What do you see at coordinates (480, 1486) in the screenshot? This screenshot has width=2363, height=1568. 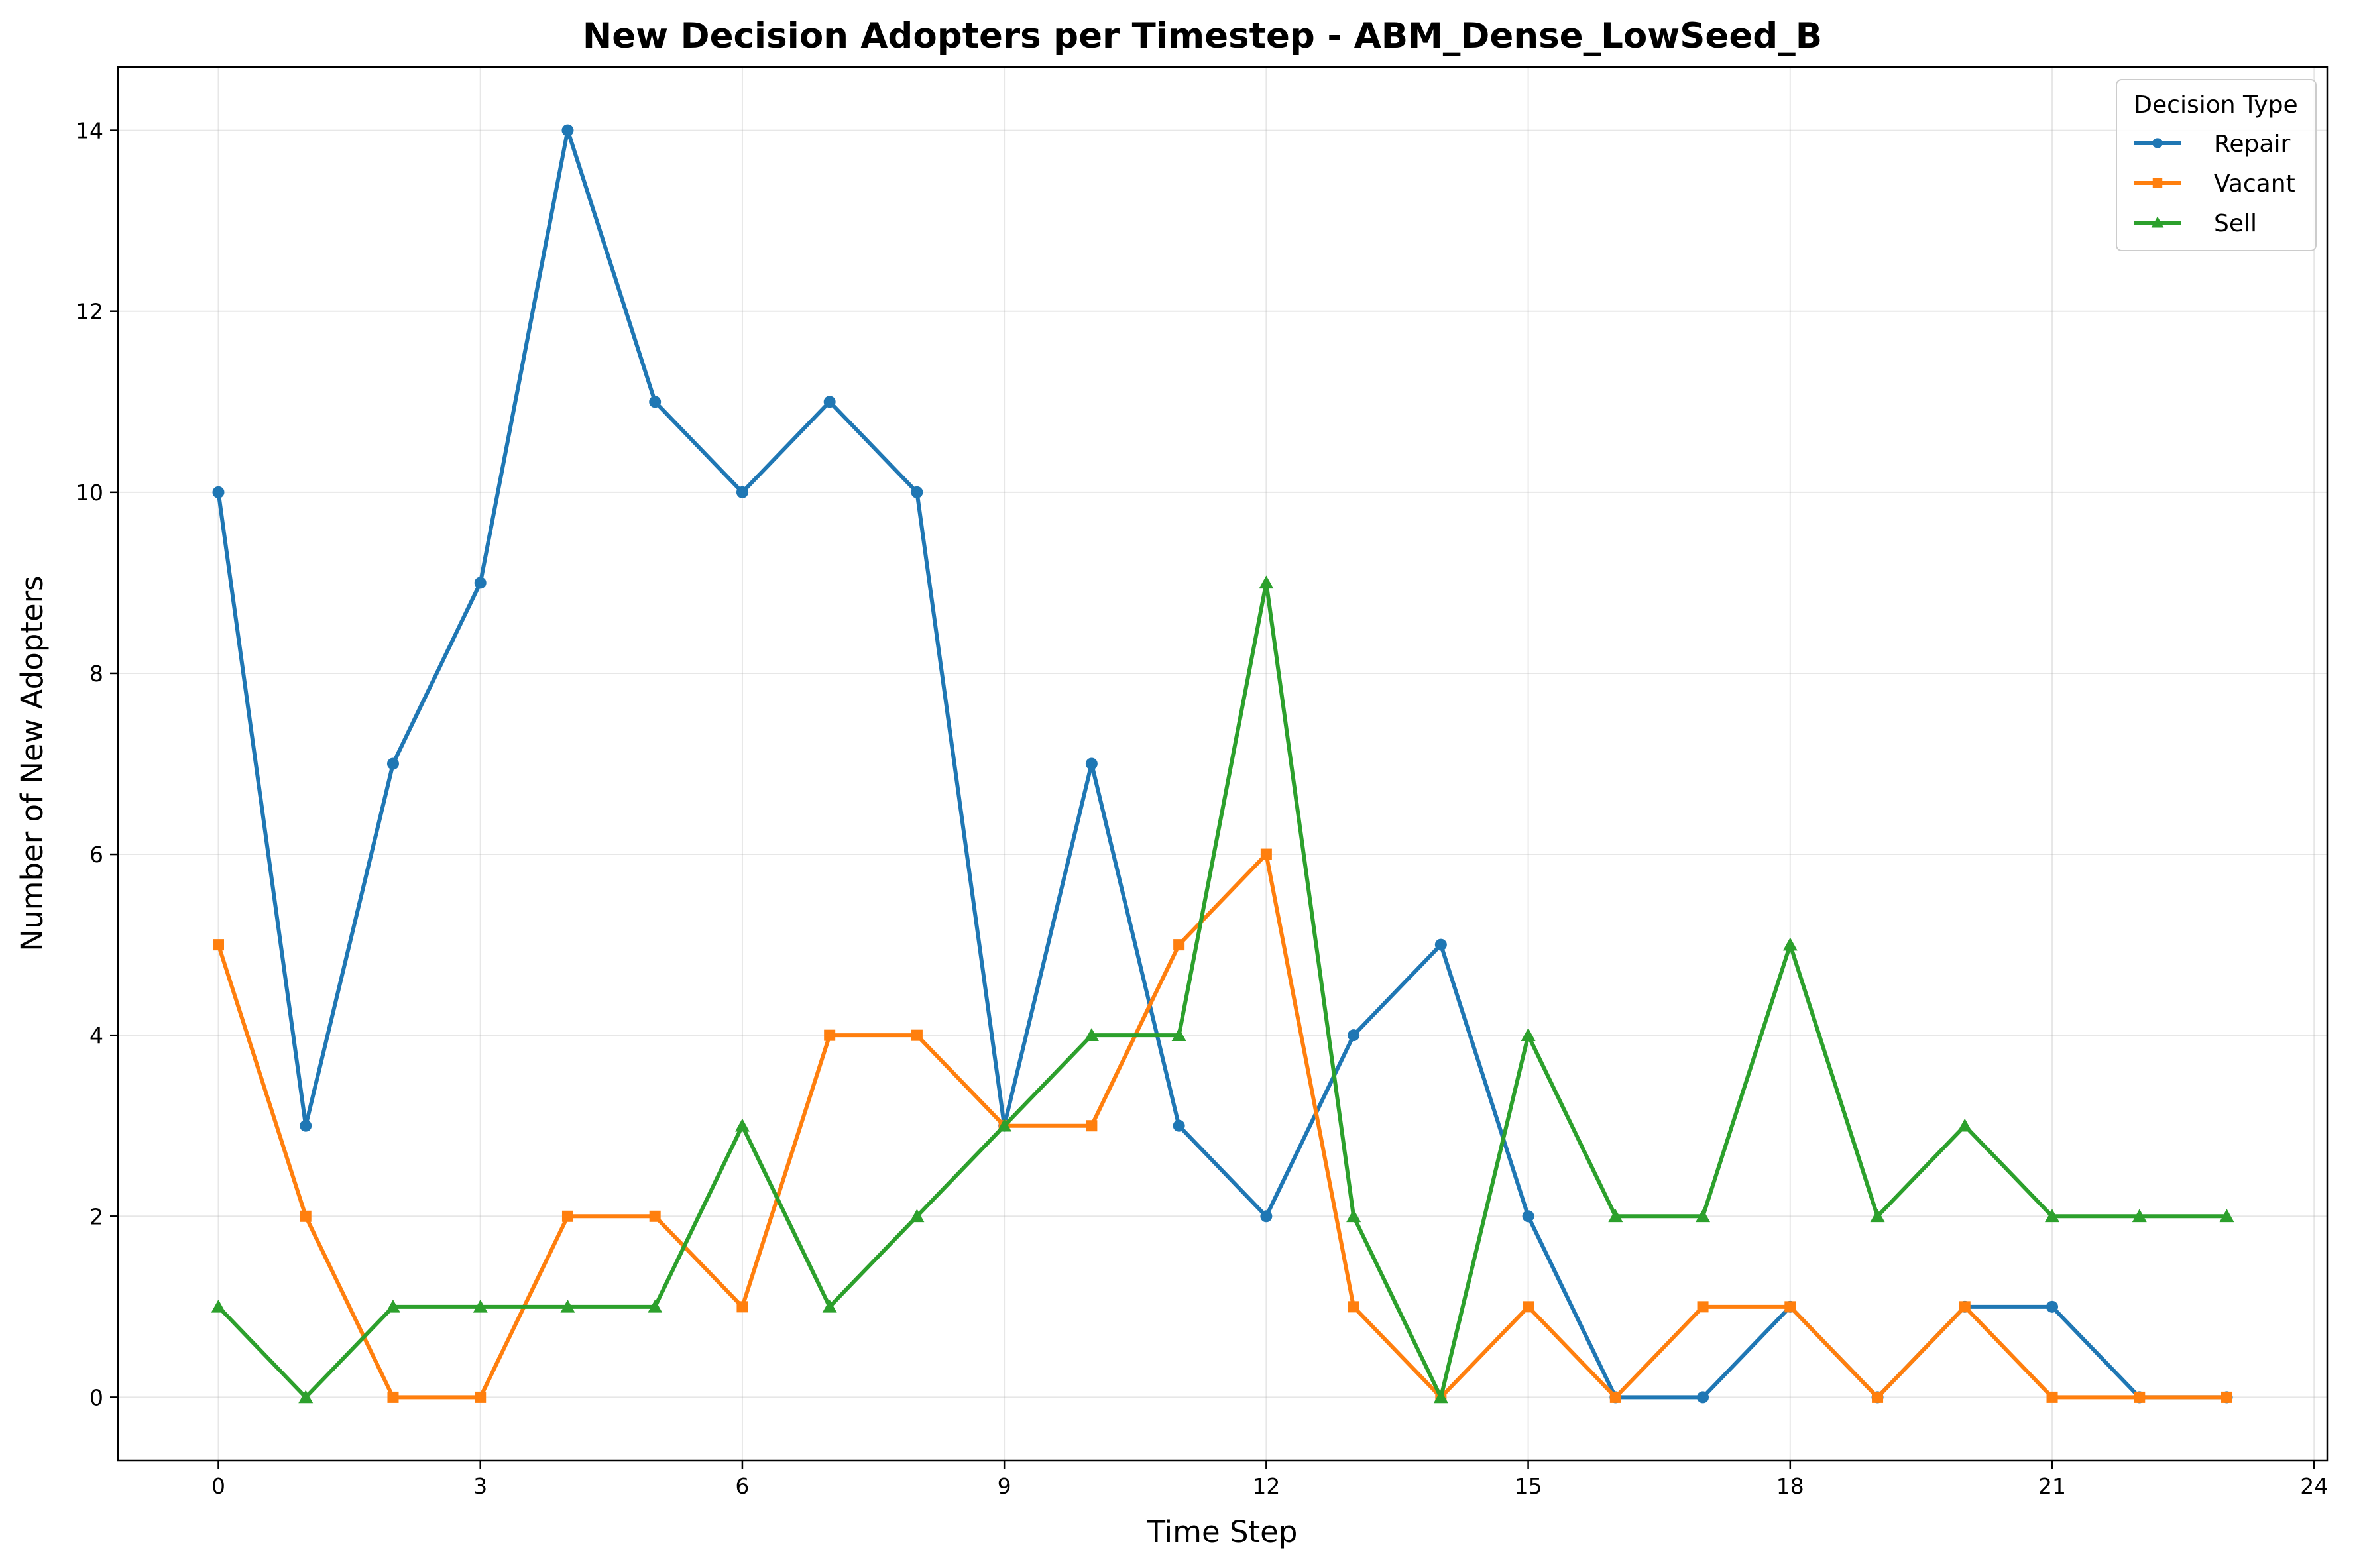 I see `x-tick-label: 3` at bounding box center [480, 1486].